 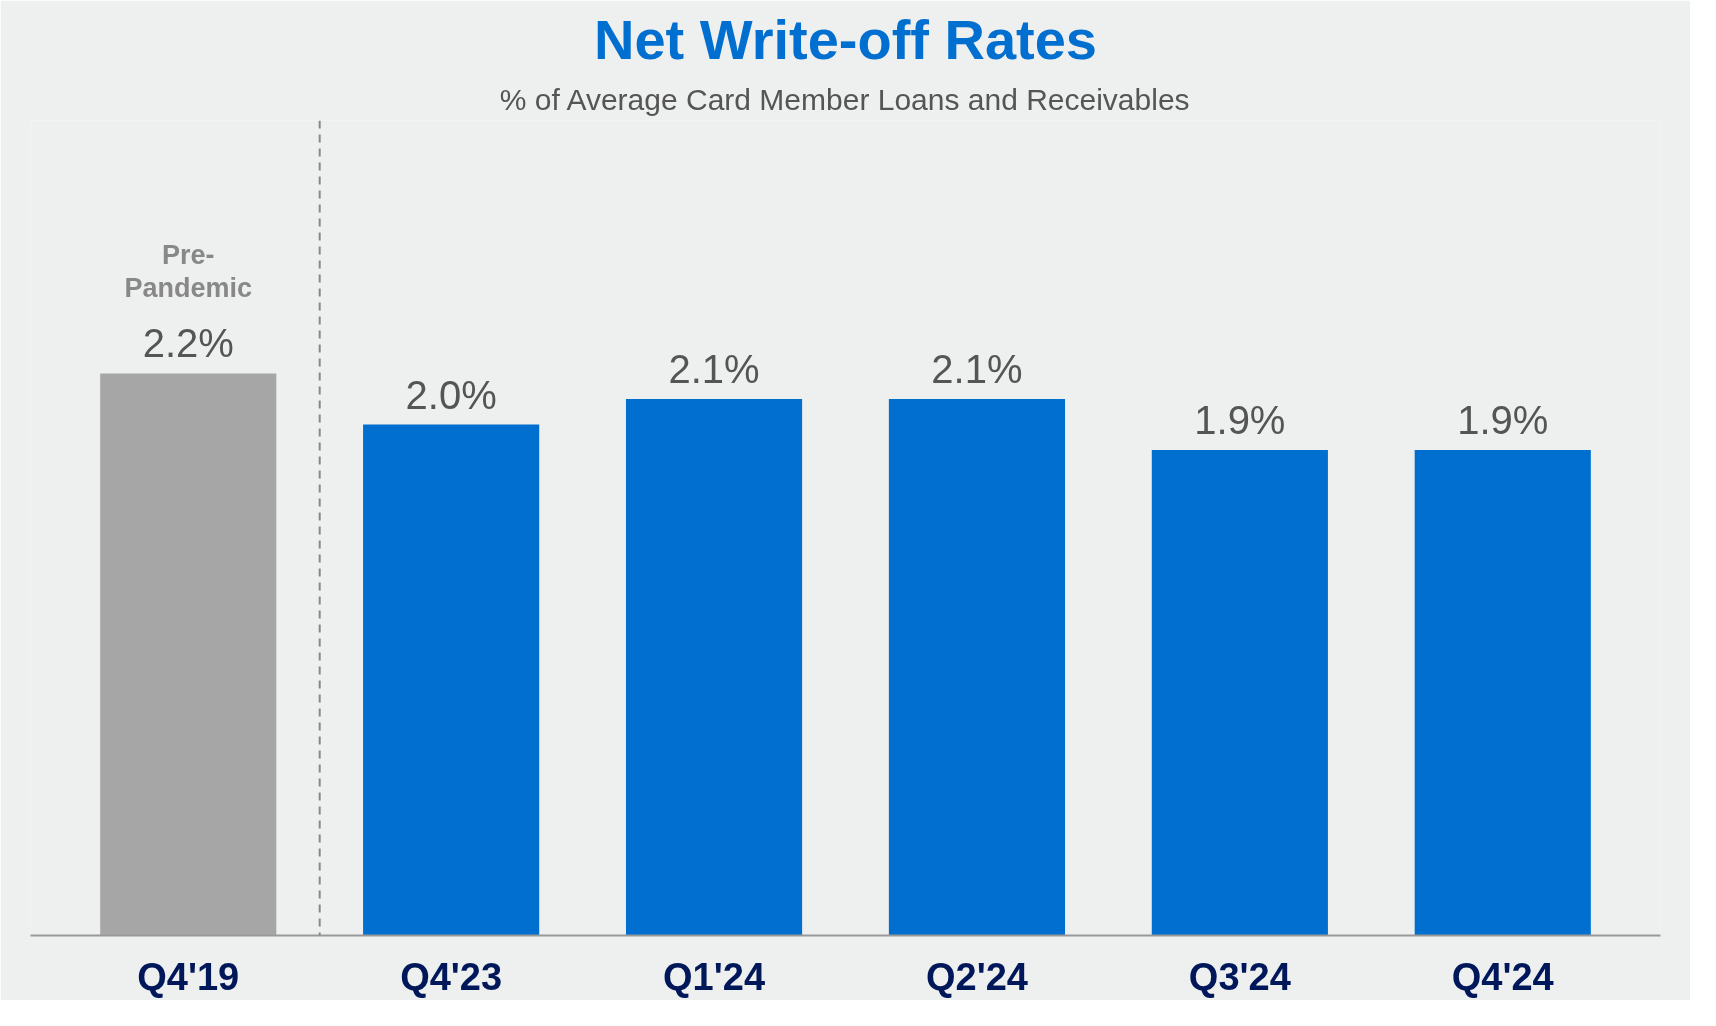 I want to click on x-tick-label: Q4'23, so click(x=451, y=976).